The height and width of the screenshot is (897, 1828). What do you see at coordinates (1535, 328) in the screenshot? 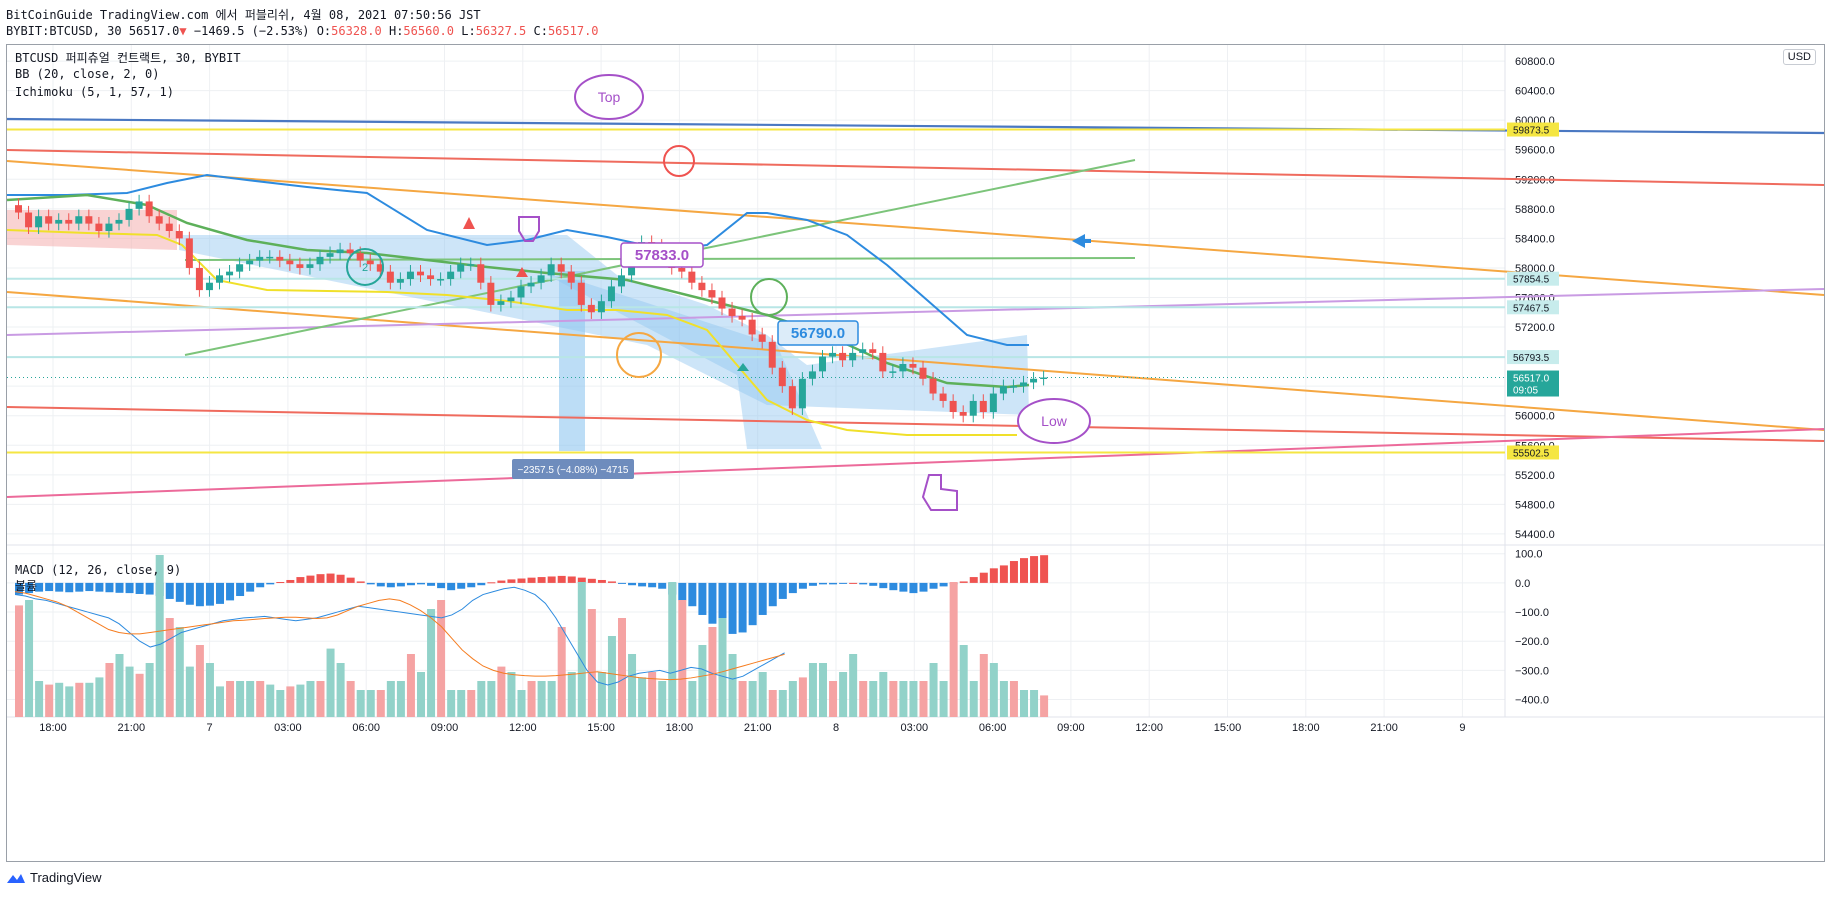
I see `price-tick-label: 57200.0` at bounding box center [1535, 328].